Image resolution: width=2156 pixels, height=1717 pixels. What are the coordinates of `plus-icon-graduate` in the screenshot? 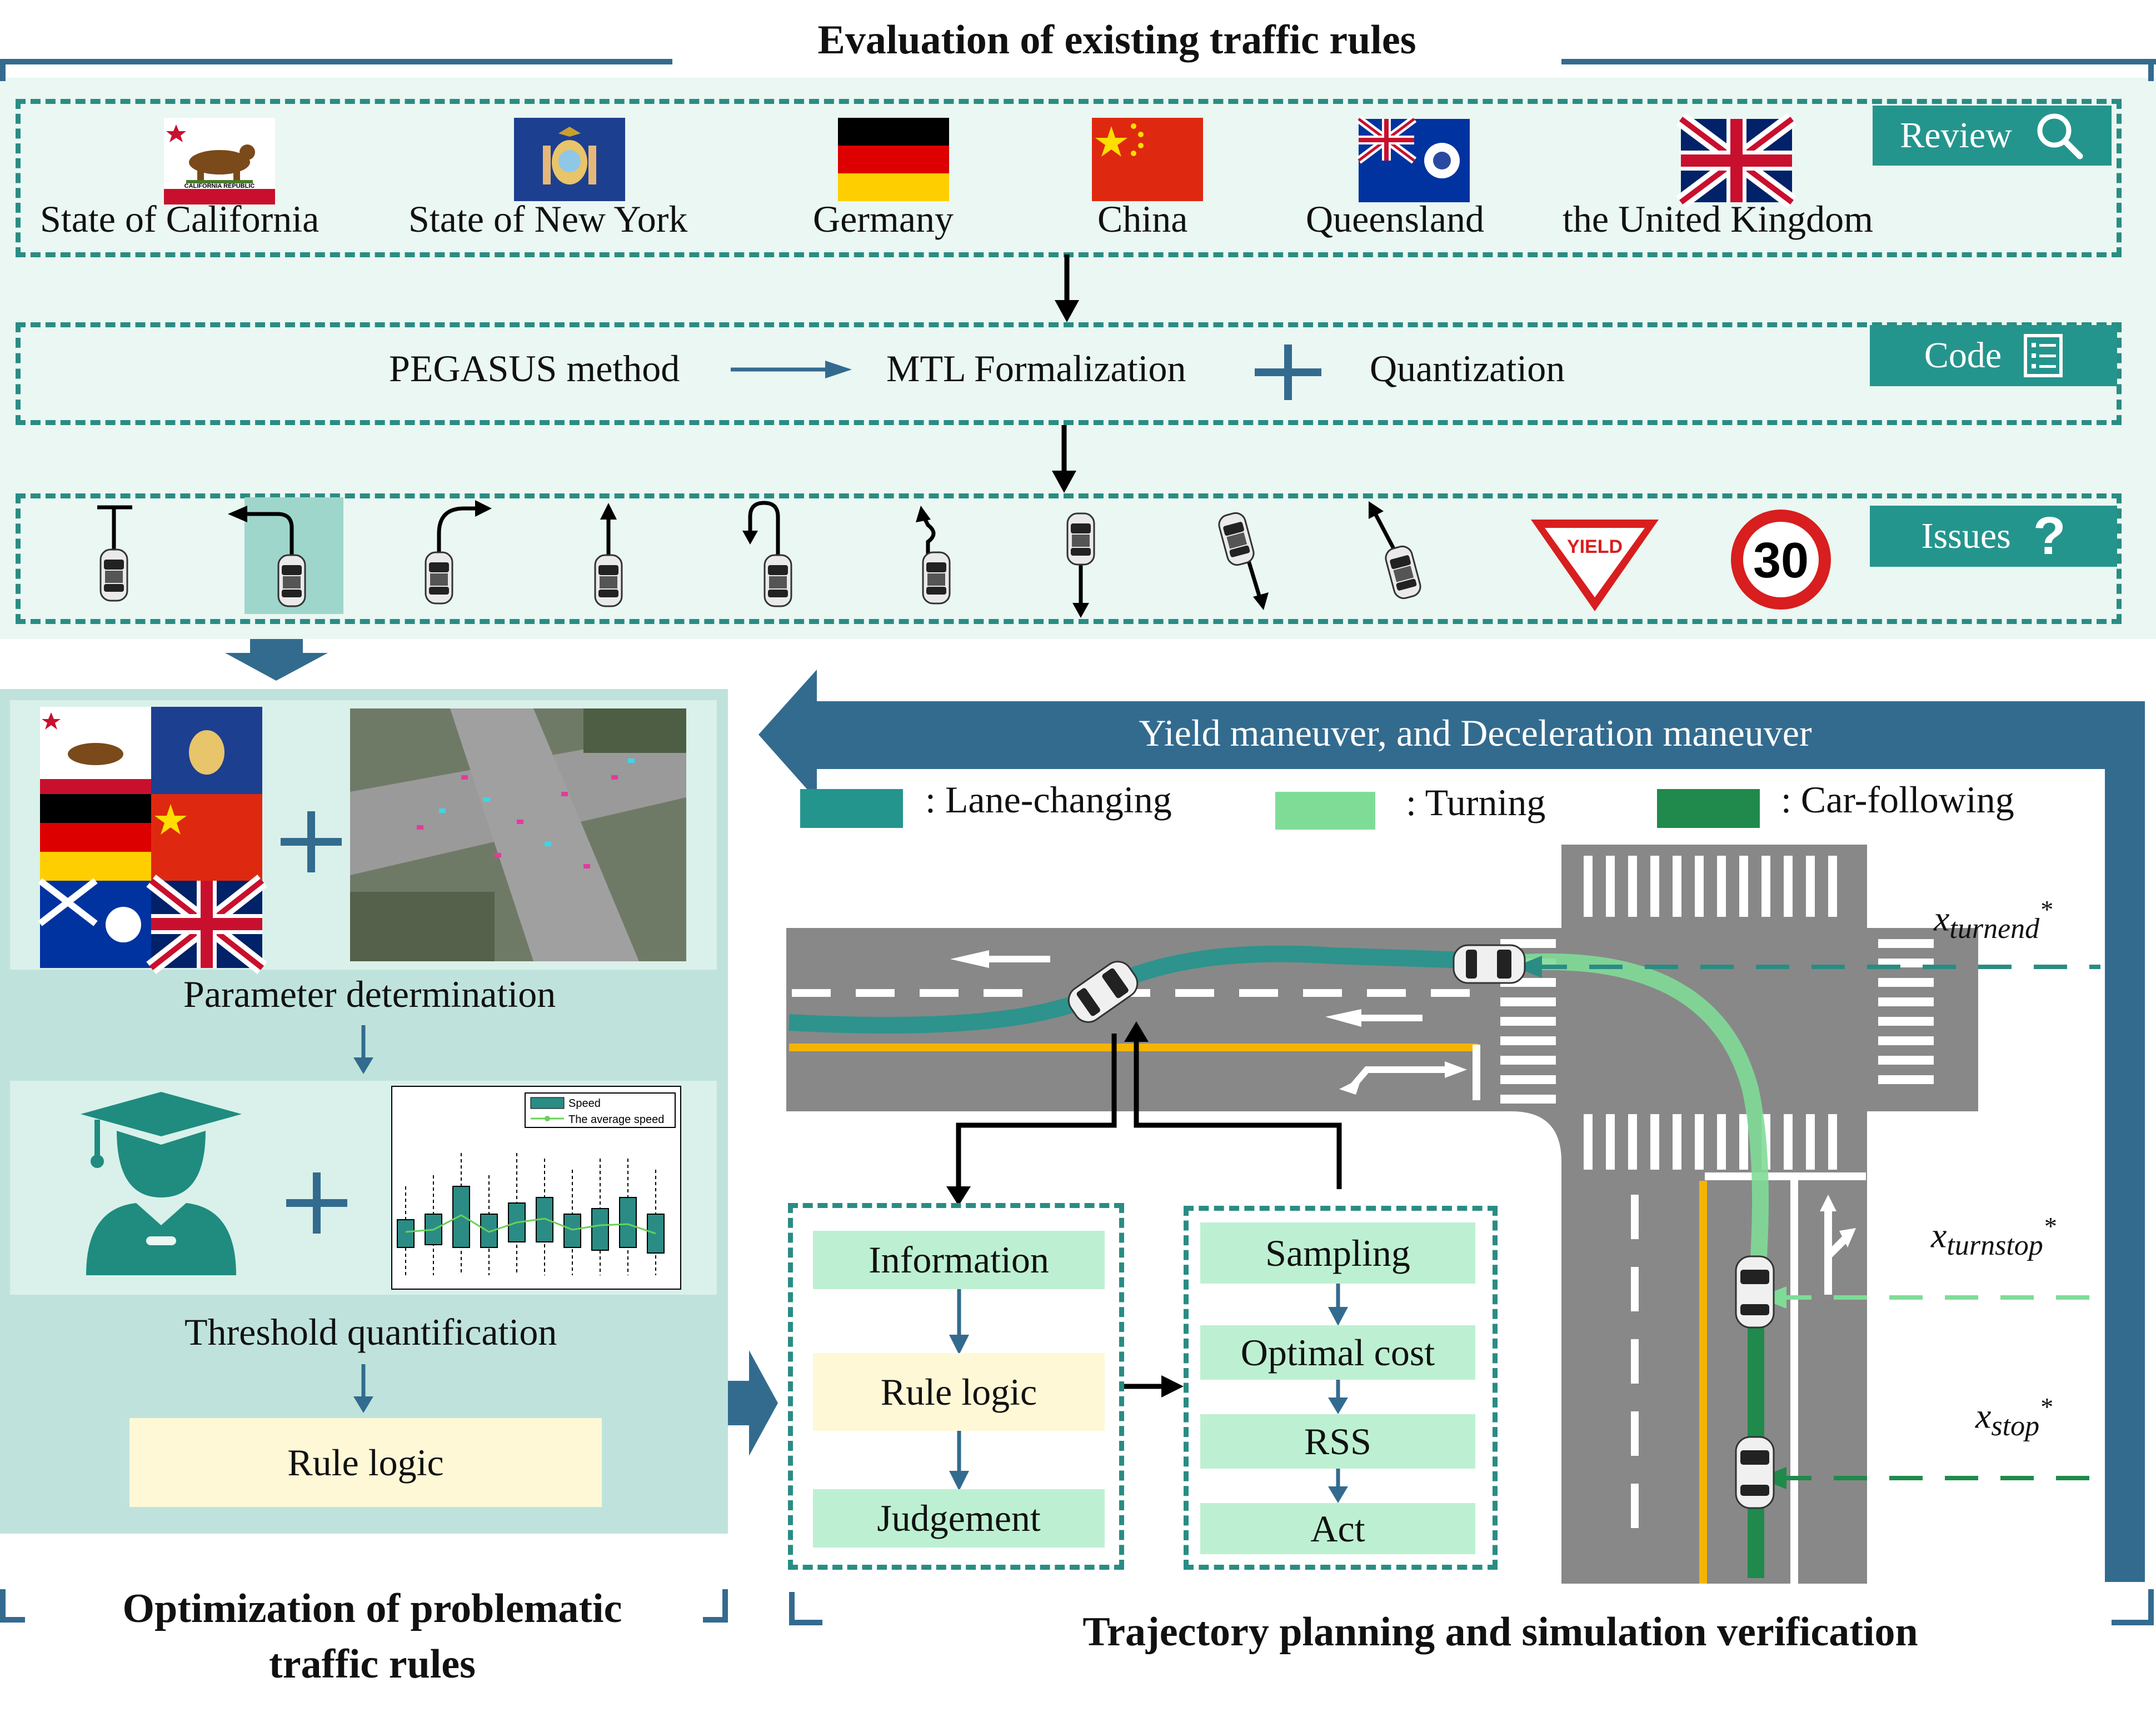 It's located at (317, 1203).